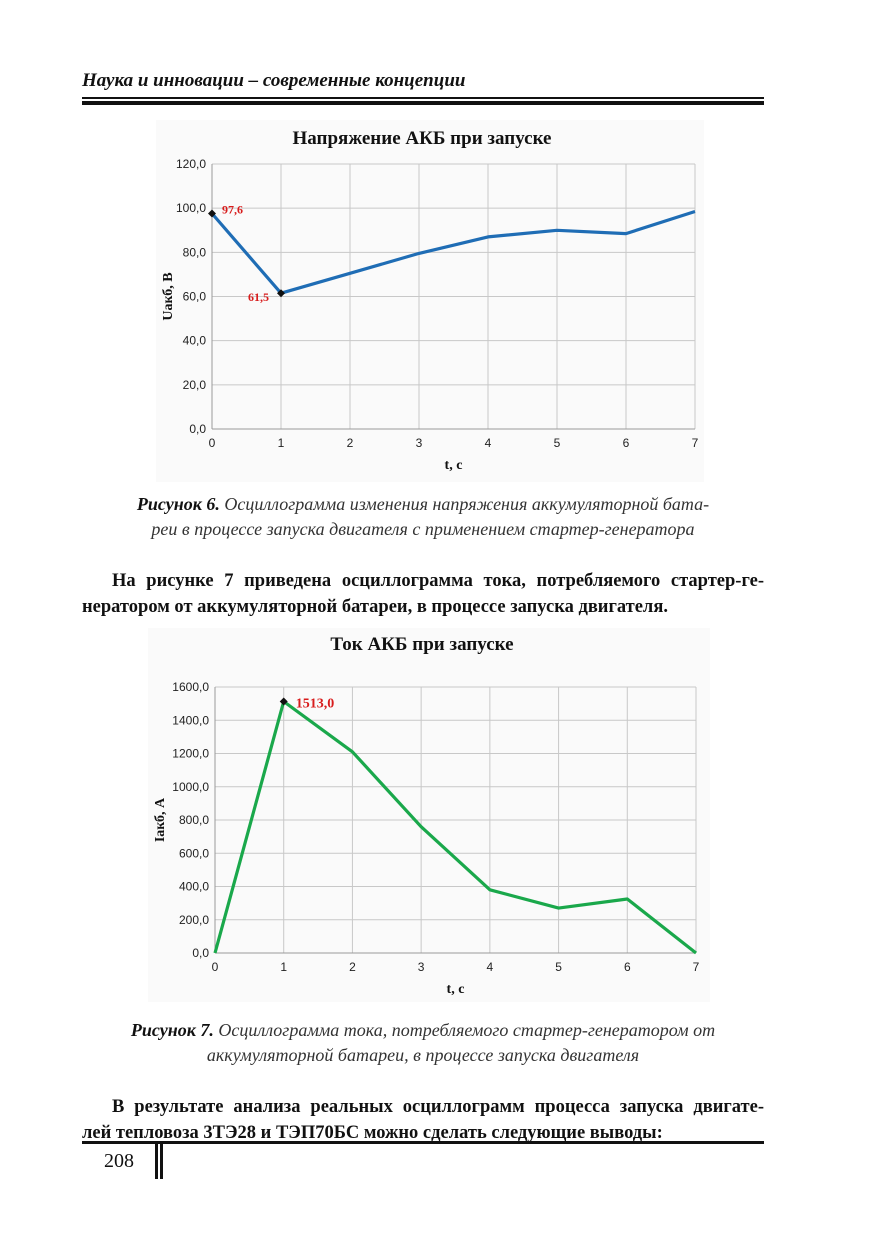 This screenshot has width=874, height=1240. What do you see at coordinates (195, 297) in the screenshot?
I see `y-tick-label: 60,0` at bounding box center [195, 297].